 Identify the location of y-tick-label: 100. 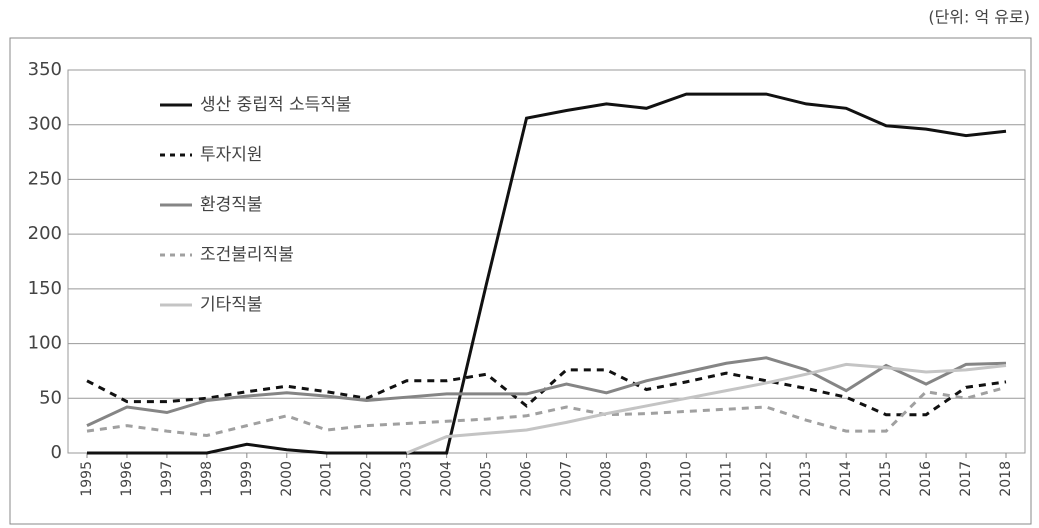
(45, 343).